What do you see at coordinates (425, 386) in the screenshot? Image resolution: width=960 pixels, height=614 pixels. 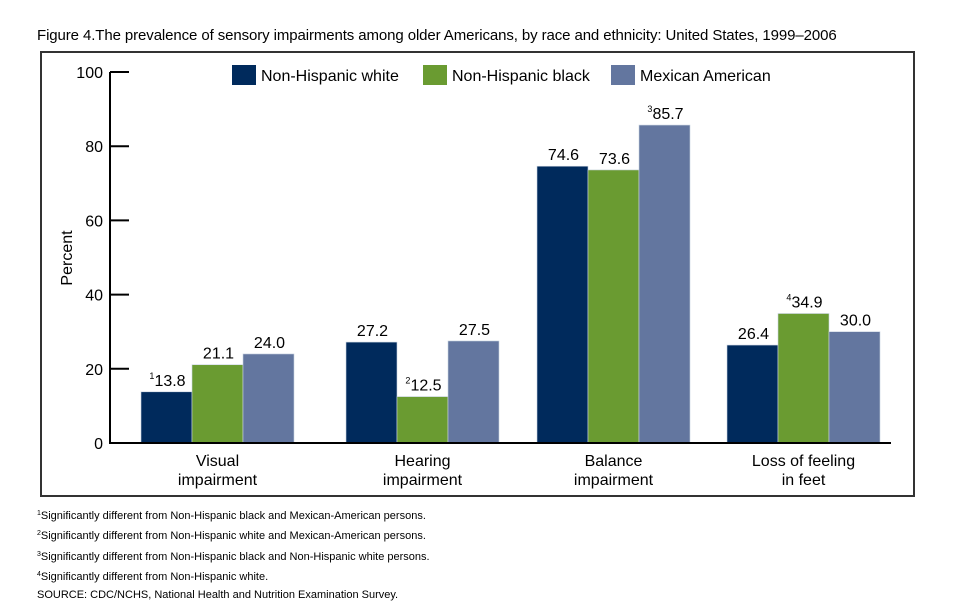 I see `data-value: 12.5` at bounding box center [425, 386].